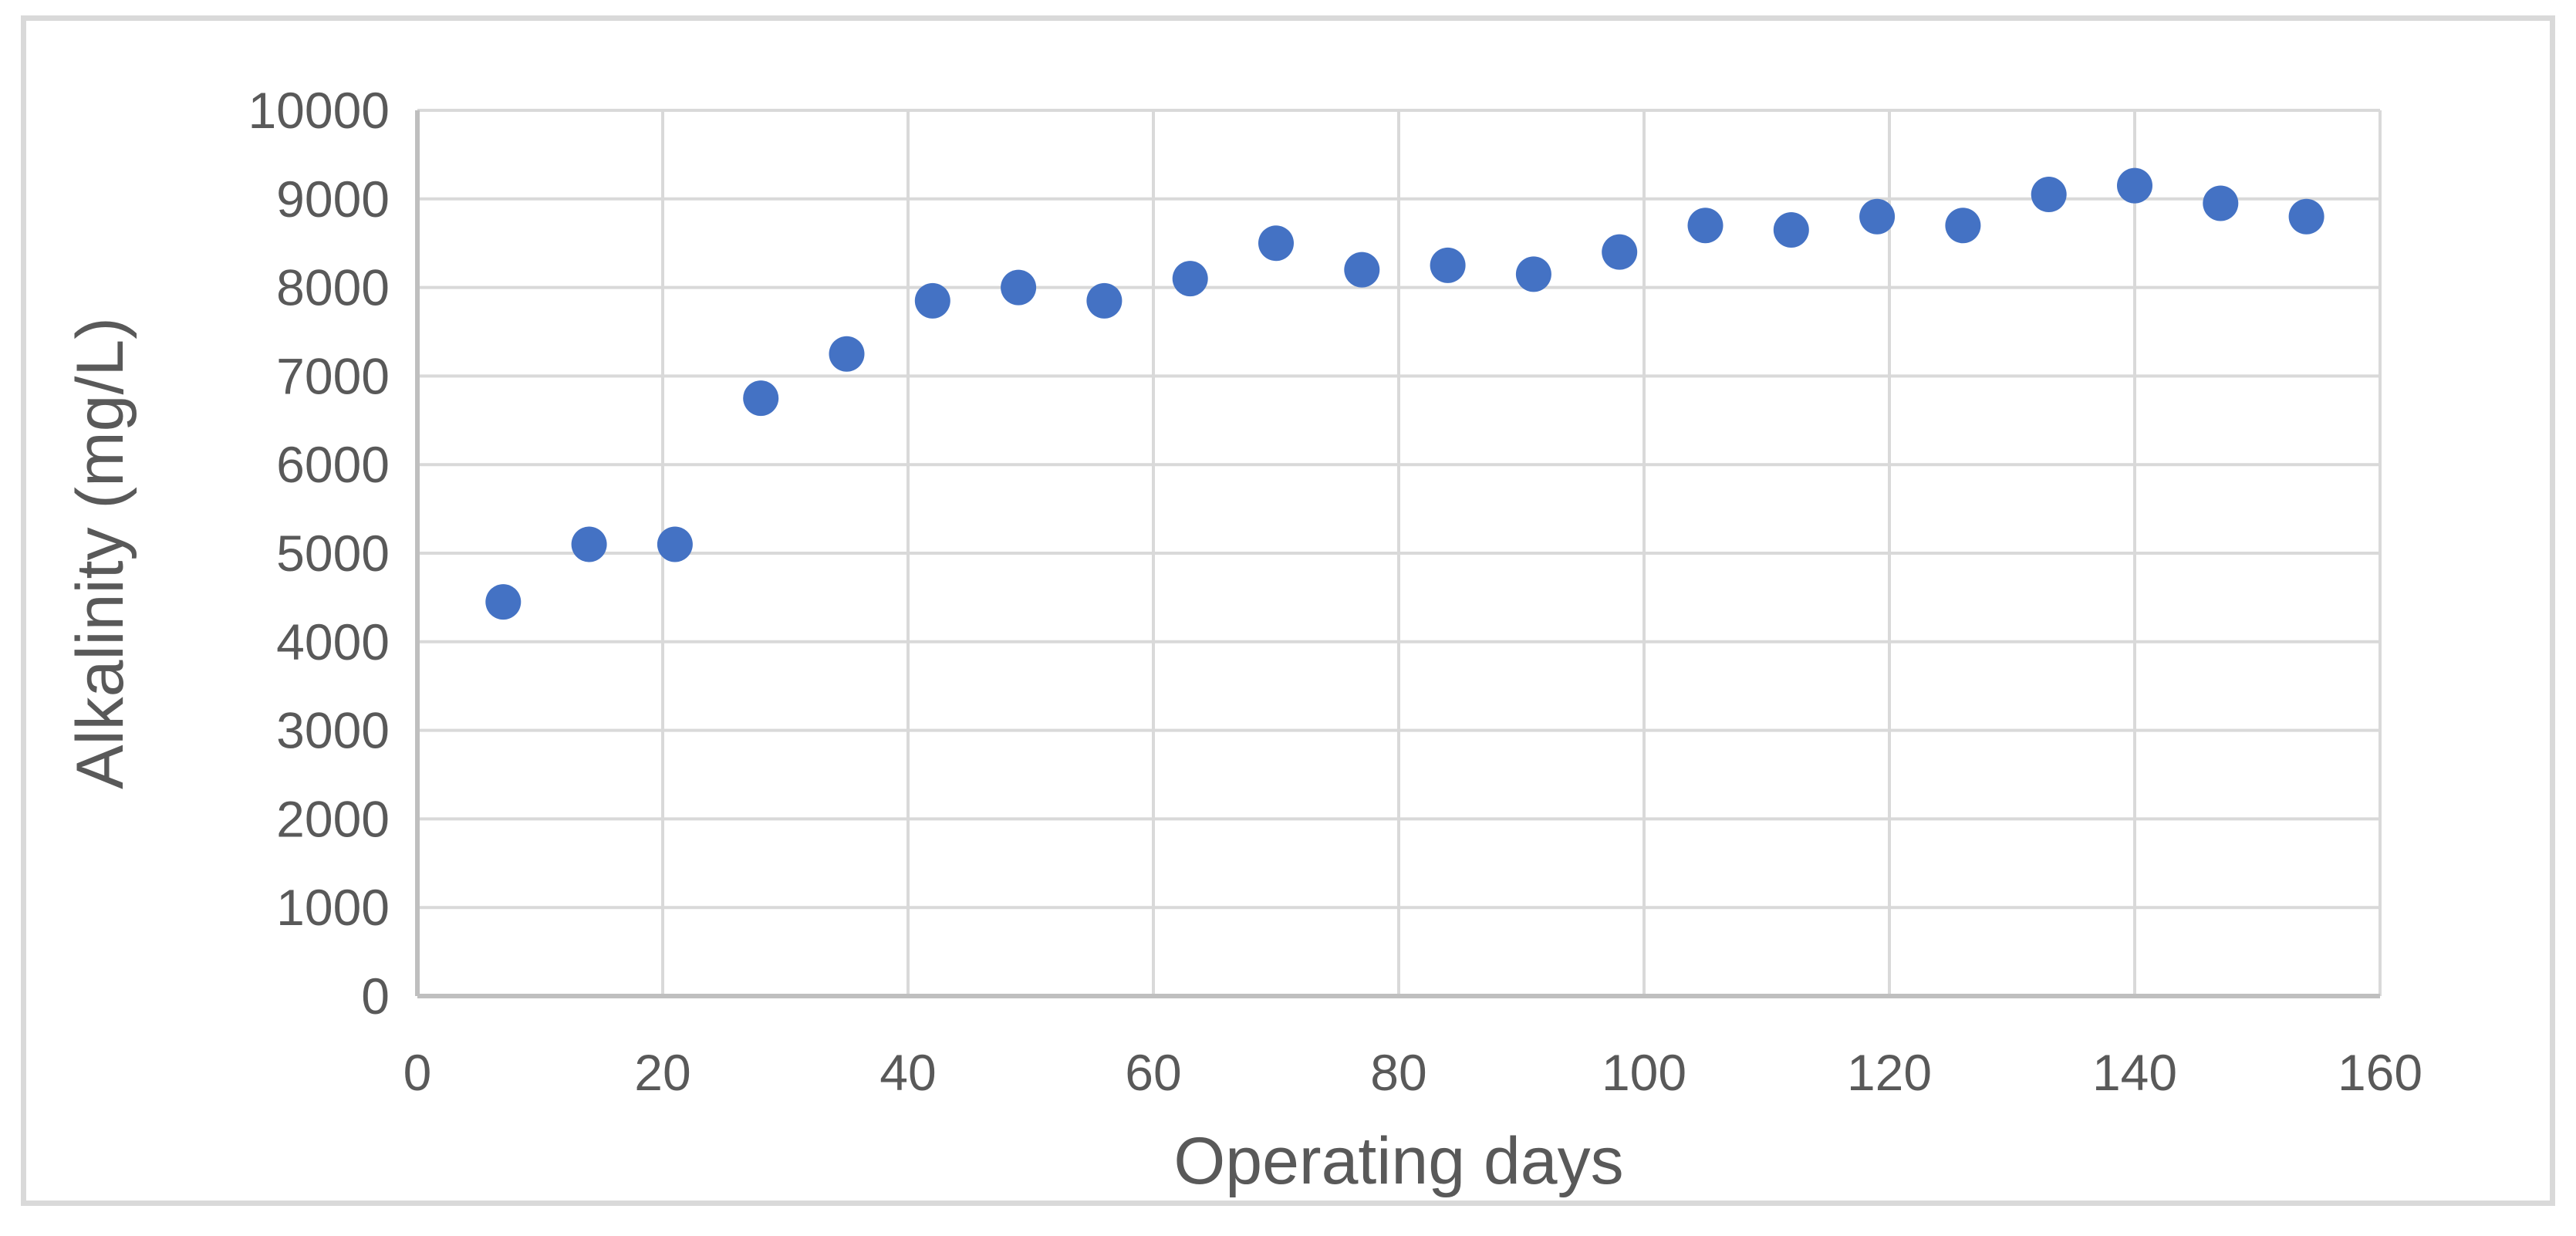  What do you see at coordinates (333, 554) in the screenshot?
I see `y-tick-label: 5000` at bounding box center [333, 554].